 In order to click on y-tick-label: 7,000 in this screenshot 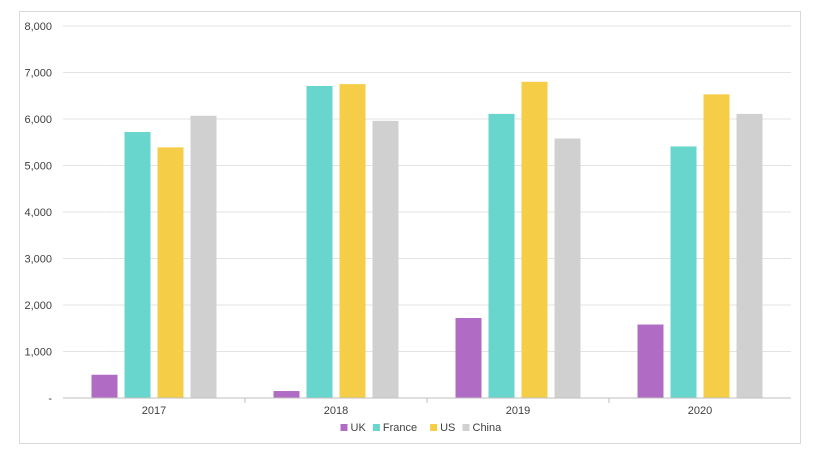, I will do `click(38, 74)`.